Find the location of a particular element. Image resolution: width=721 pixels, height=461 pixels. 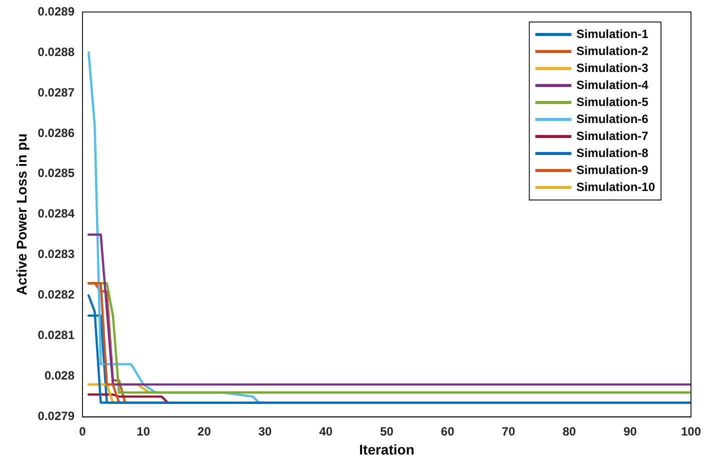

legend-label: Simulation-1 is located at coordinates (612, 33).